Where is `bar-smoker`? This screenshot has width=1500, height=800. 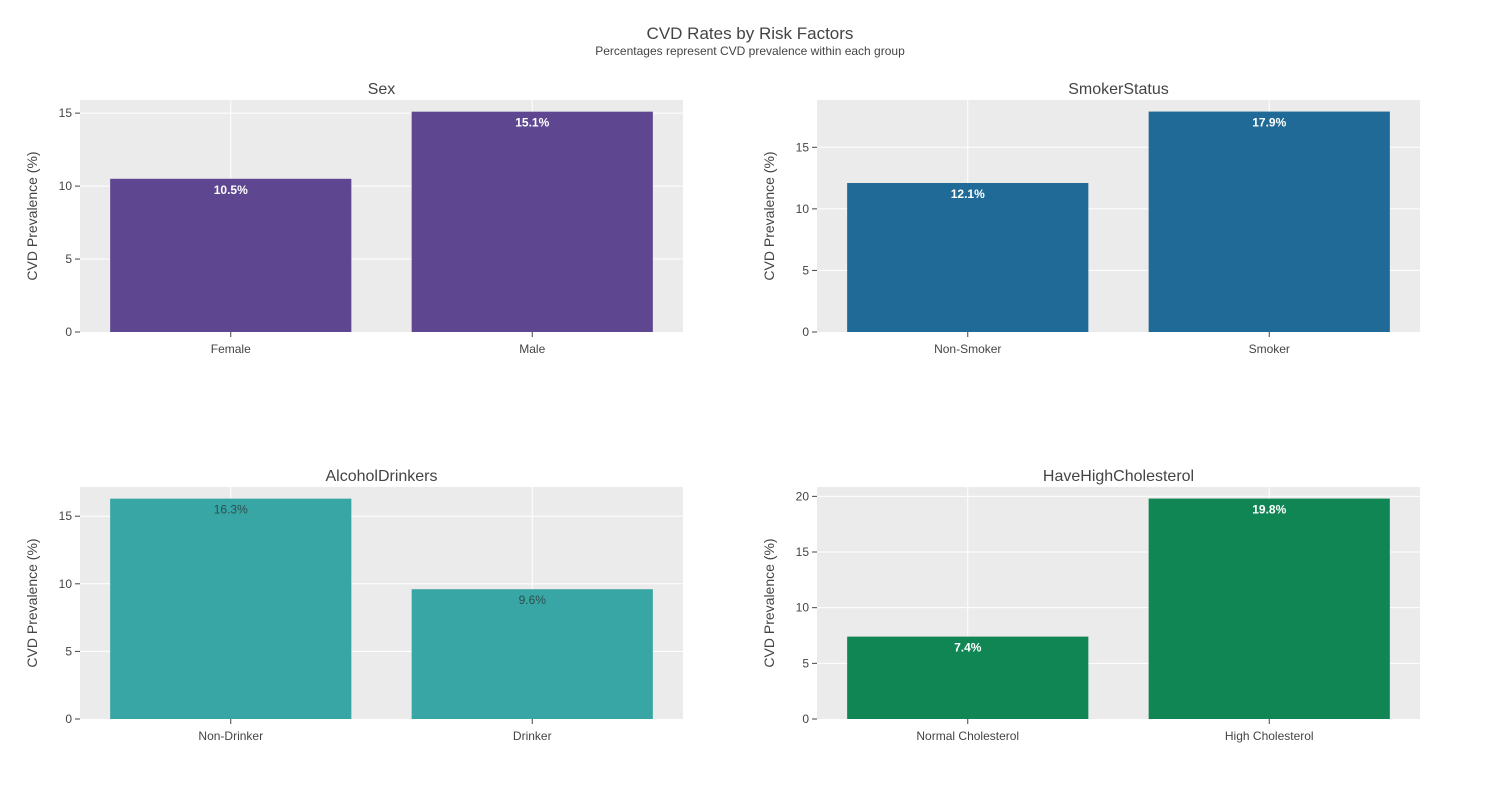 bar-smoker is located at coordinates (1269, 221).